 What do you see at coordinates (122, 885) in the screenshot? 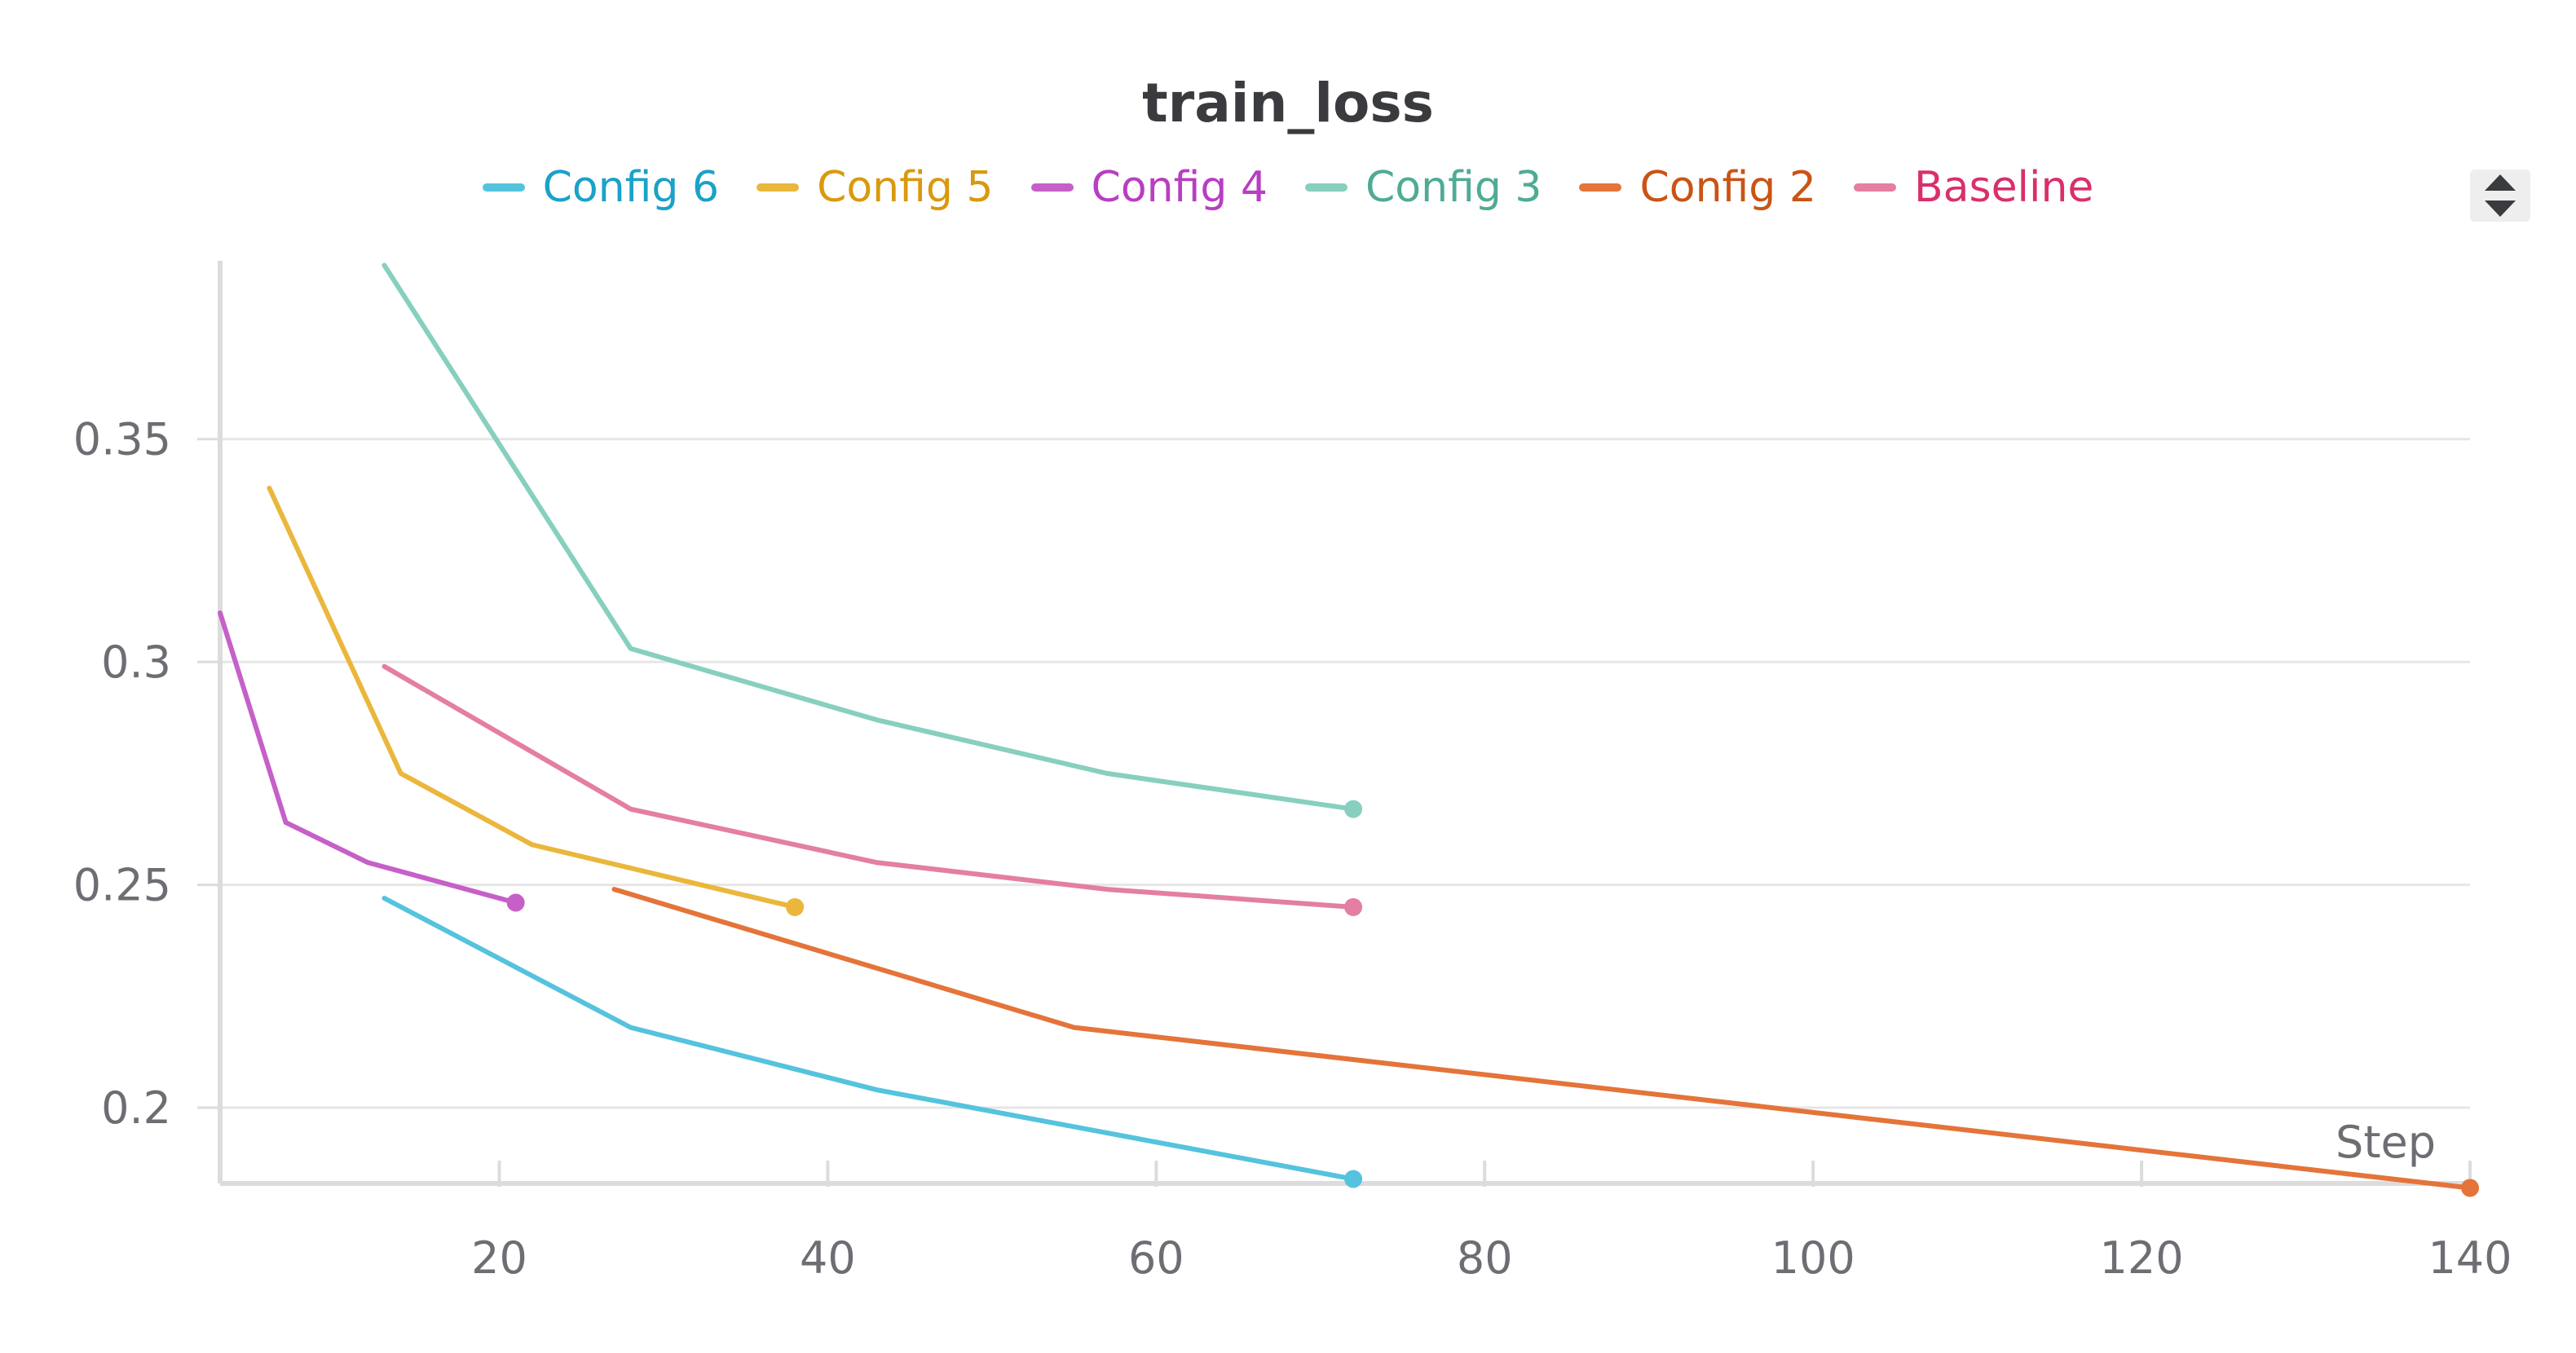
I see `y-tick-label: 0.25` at bounding box center [122, 885].